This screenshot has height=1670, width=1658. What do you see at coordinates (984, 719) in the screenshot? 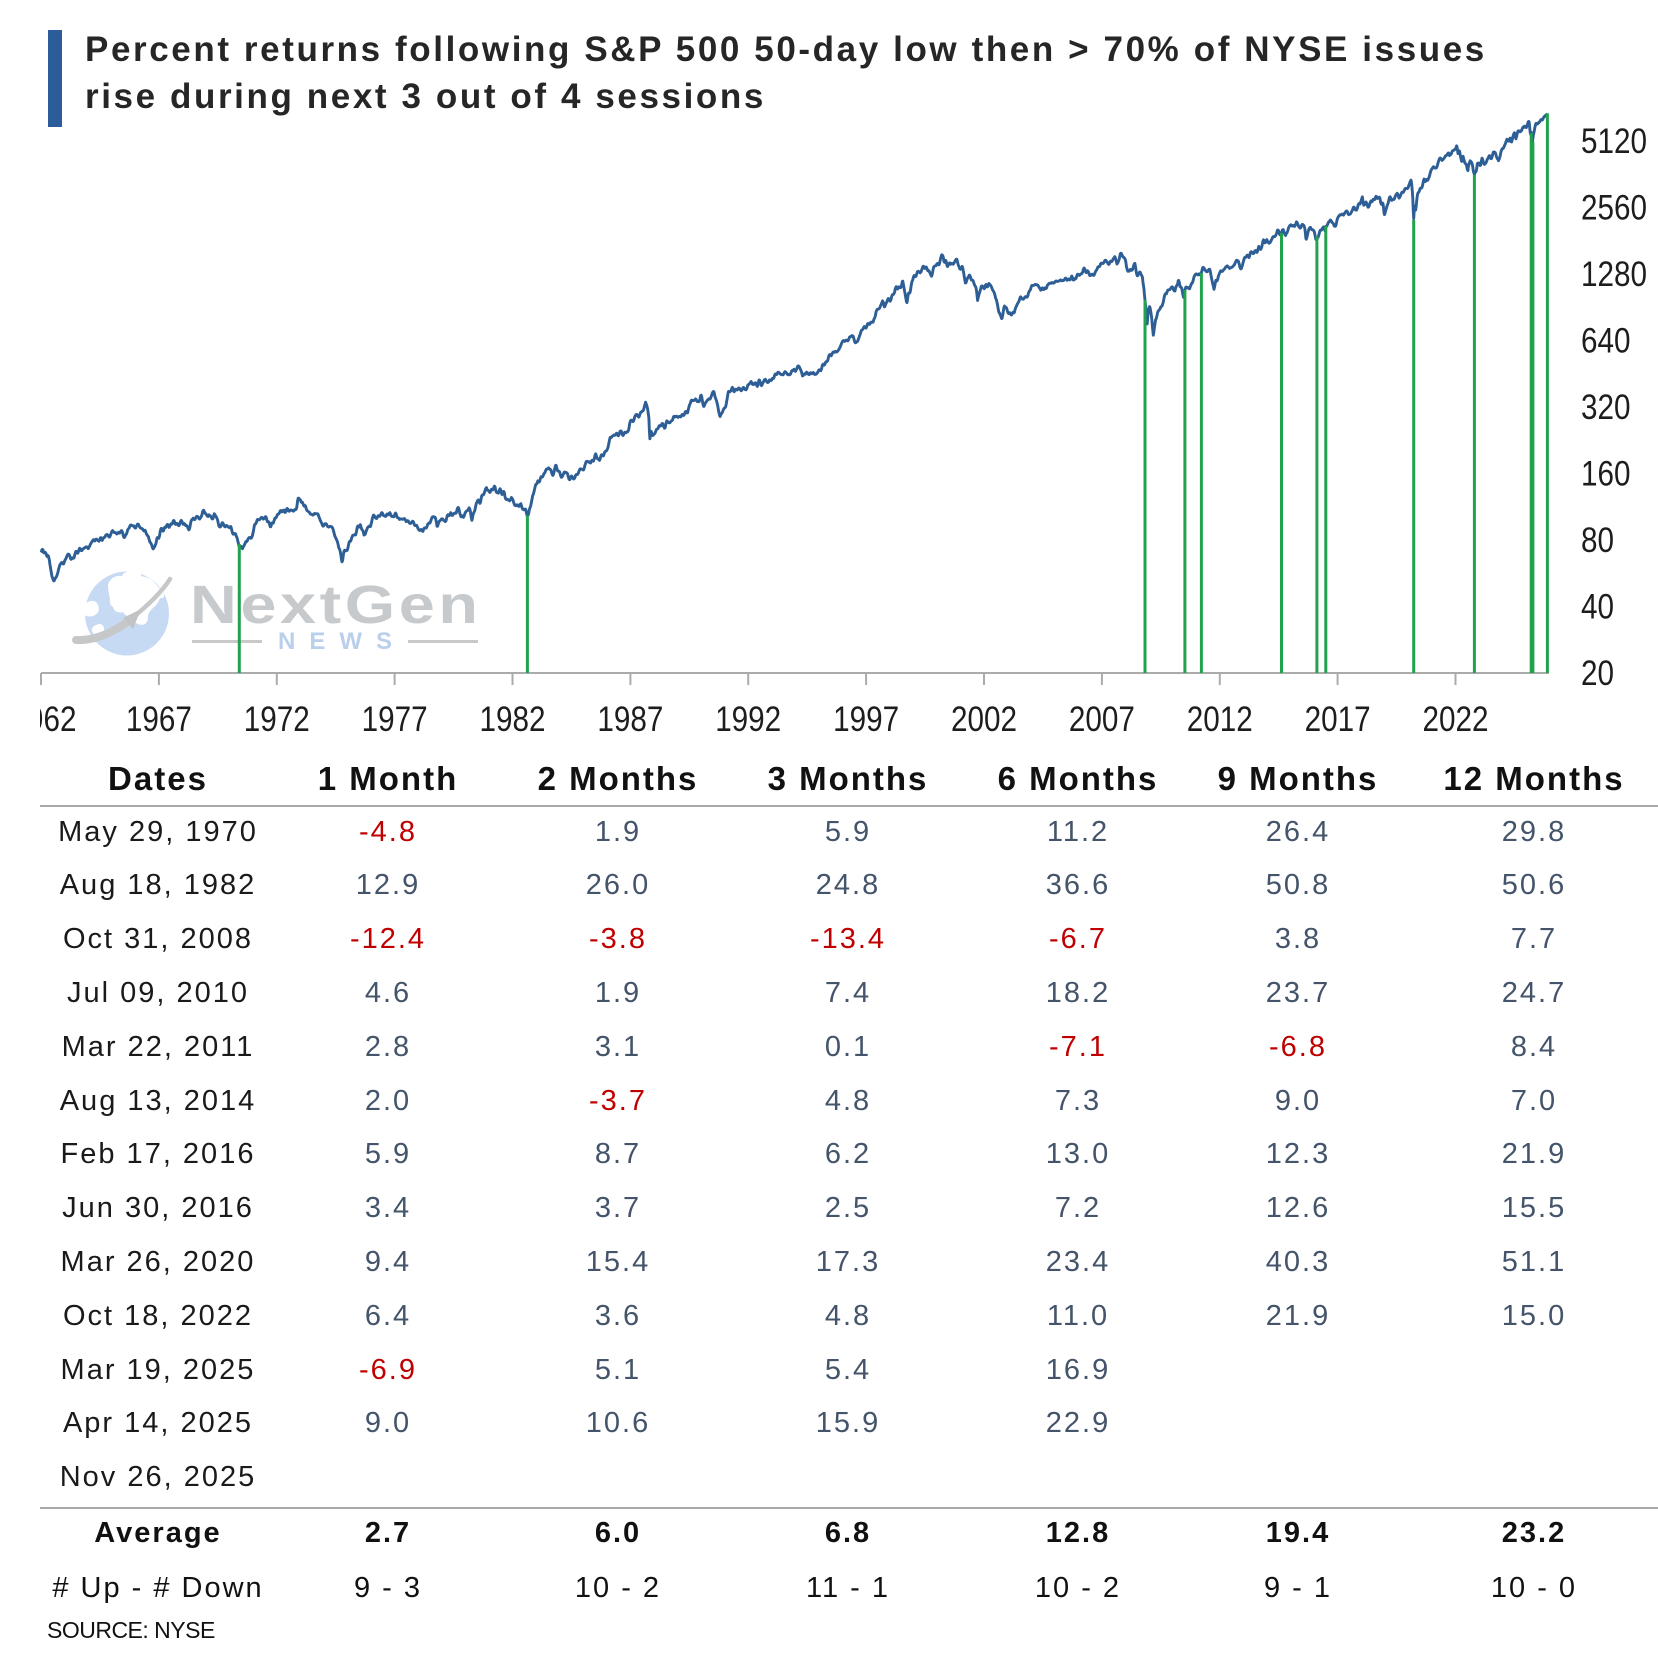
I see `svg-text: 2002` at bounding box center [984, 719].